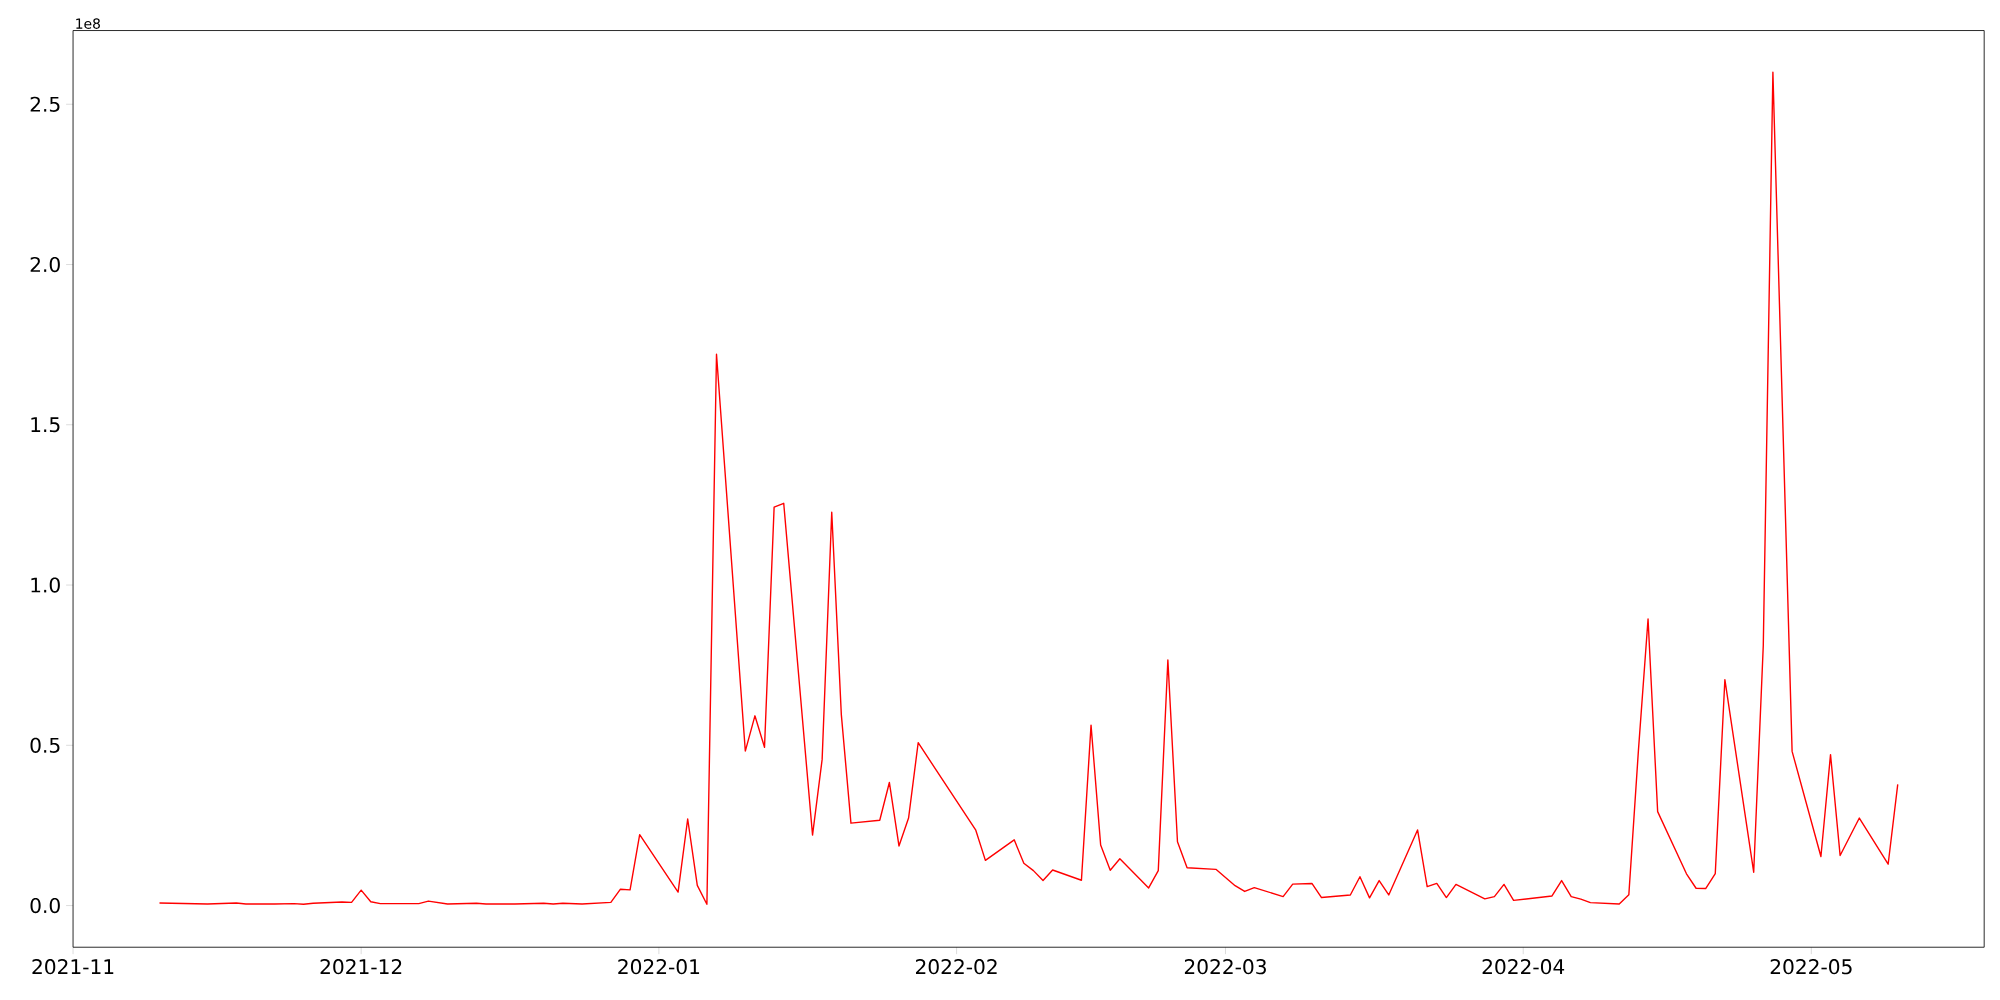 The height and width of the screenshot is (1000, 2000). I want to click on x-tick-label: 2022-05, so click(1811, 967).